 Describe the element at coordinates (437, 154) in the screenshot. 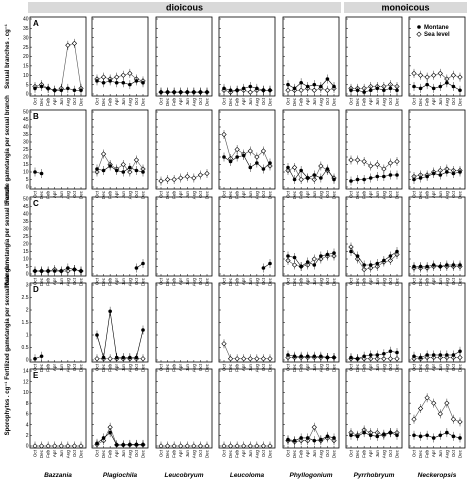

I see `panel-b-neckeropsis: Oct Dec Feb Apr Jun Aug Oct Dec` at that location.